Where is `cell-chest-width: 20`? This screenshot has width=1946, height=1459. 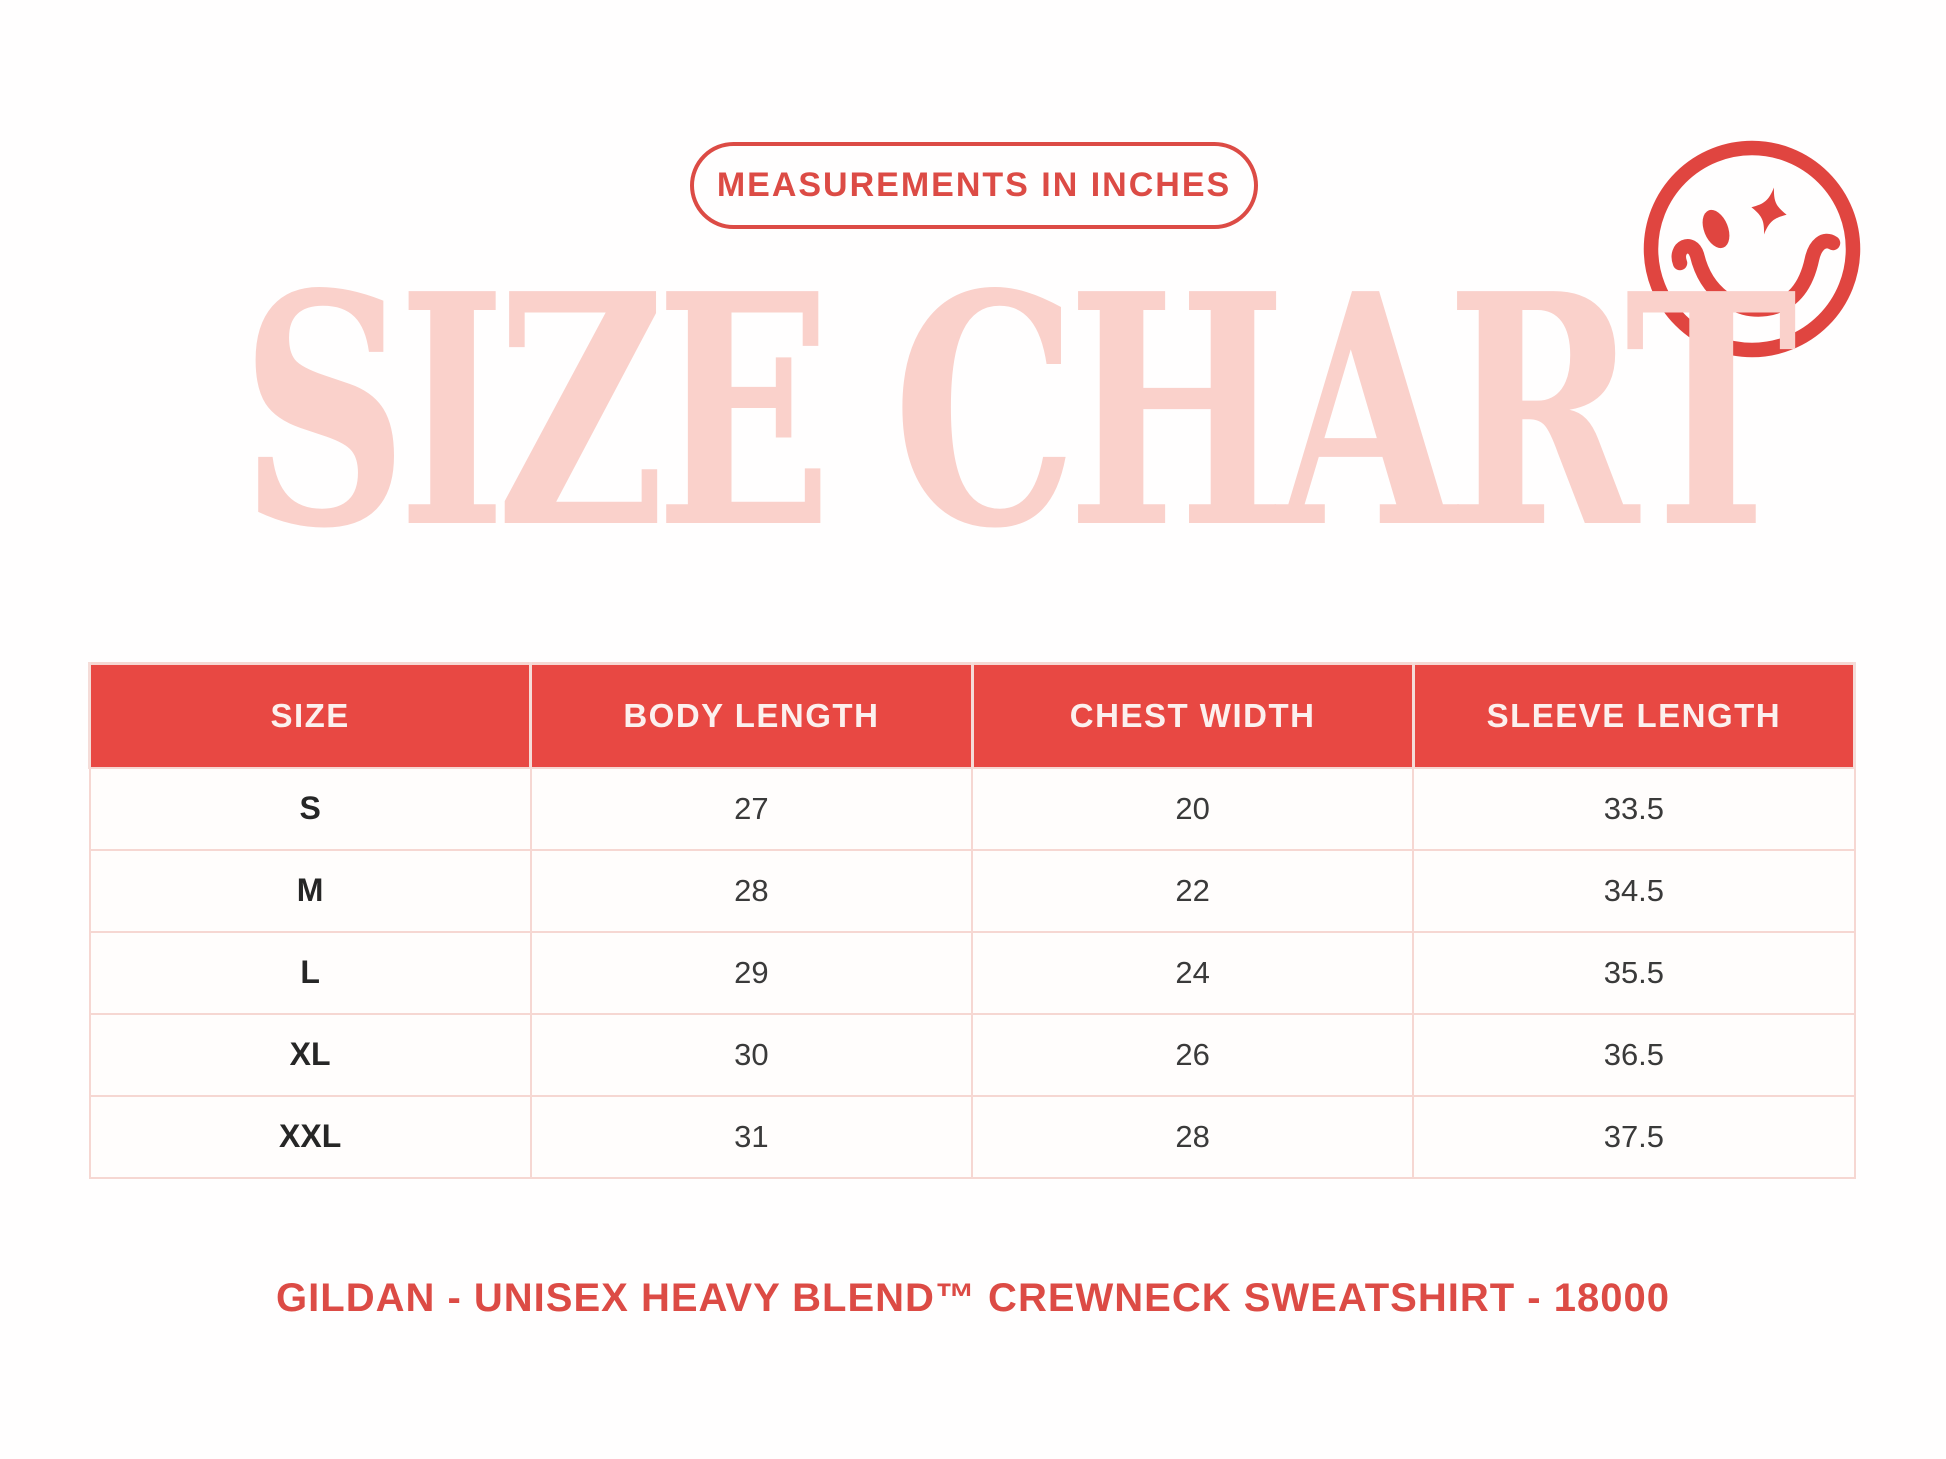
cell-chest-width: 20 is located at coordinates (1192, 808).